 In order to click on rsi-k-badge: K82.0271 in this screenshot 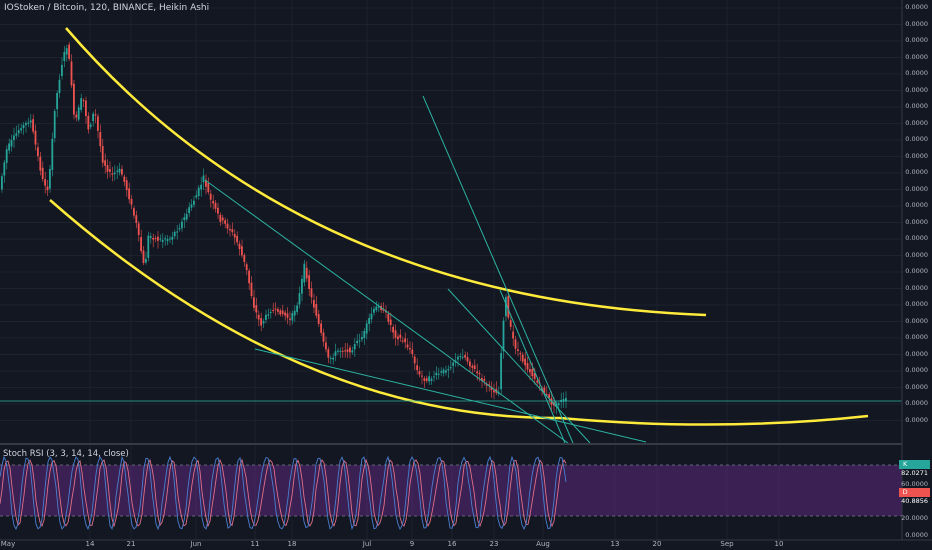, I will do `click(914, 468)`.